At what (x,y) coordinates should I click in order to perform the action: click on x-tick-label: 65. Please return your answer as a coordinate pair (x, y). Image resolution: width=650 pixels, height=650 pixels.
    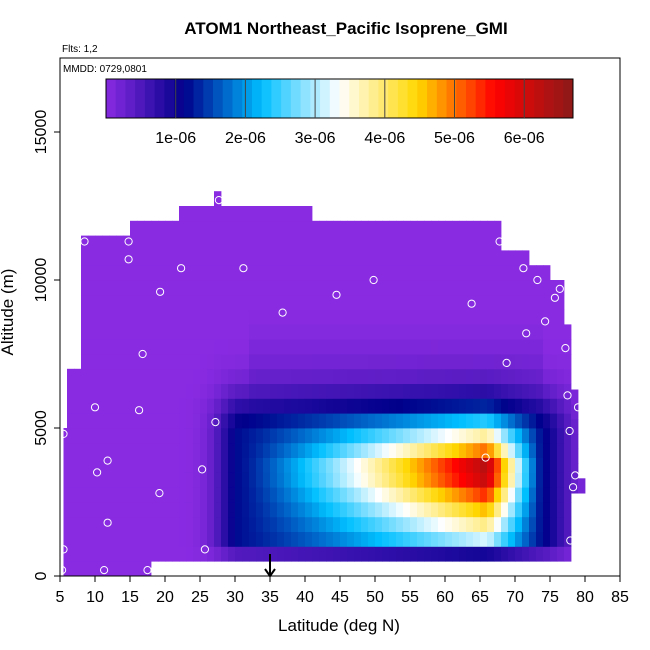
    Looking at the image, I should click on (480, 597).